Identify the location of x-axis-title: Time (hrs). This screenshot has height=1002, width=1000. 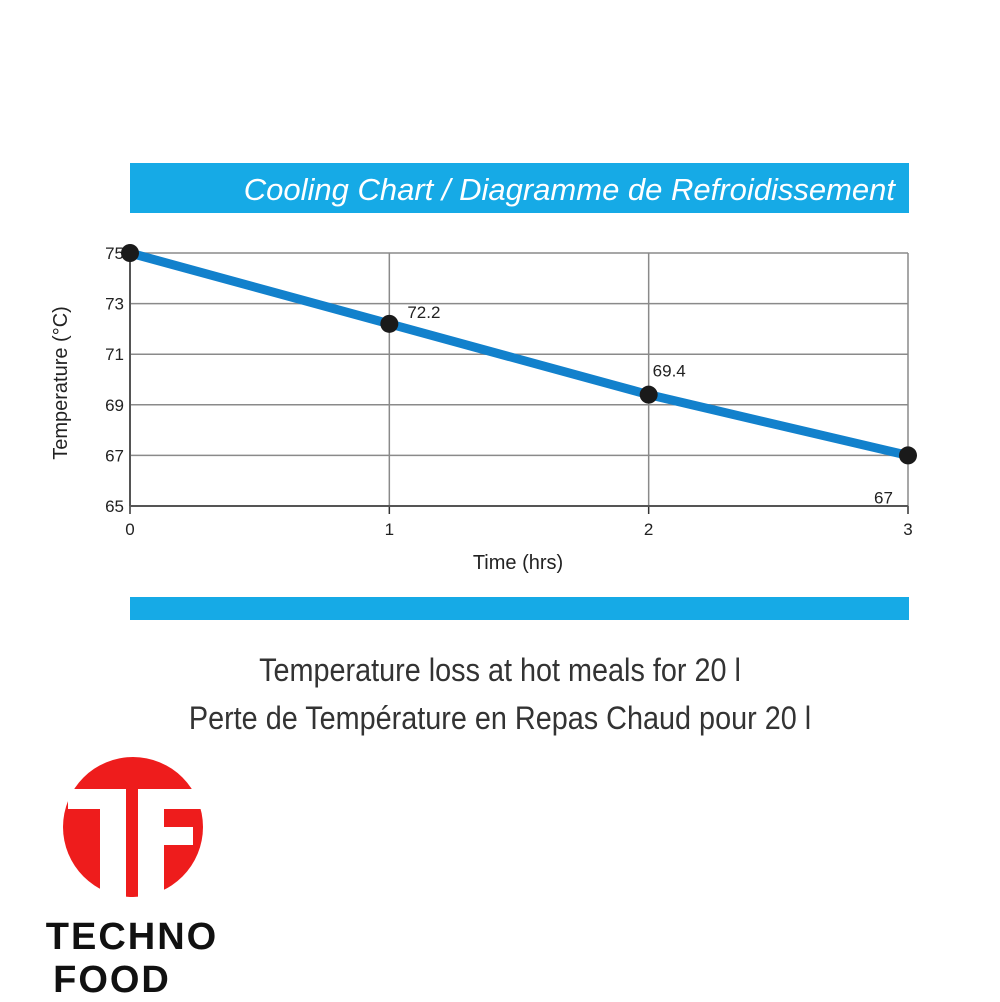
(518, 563).